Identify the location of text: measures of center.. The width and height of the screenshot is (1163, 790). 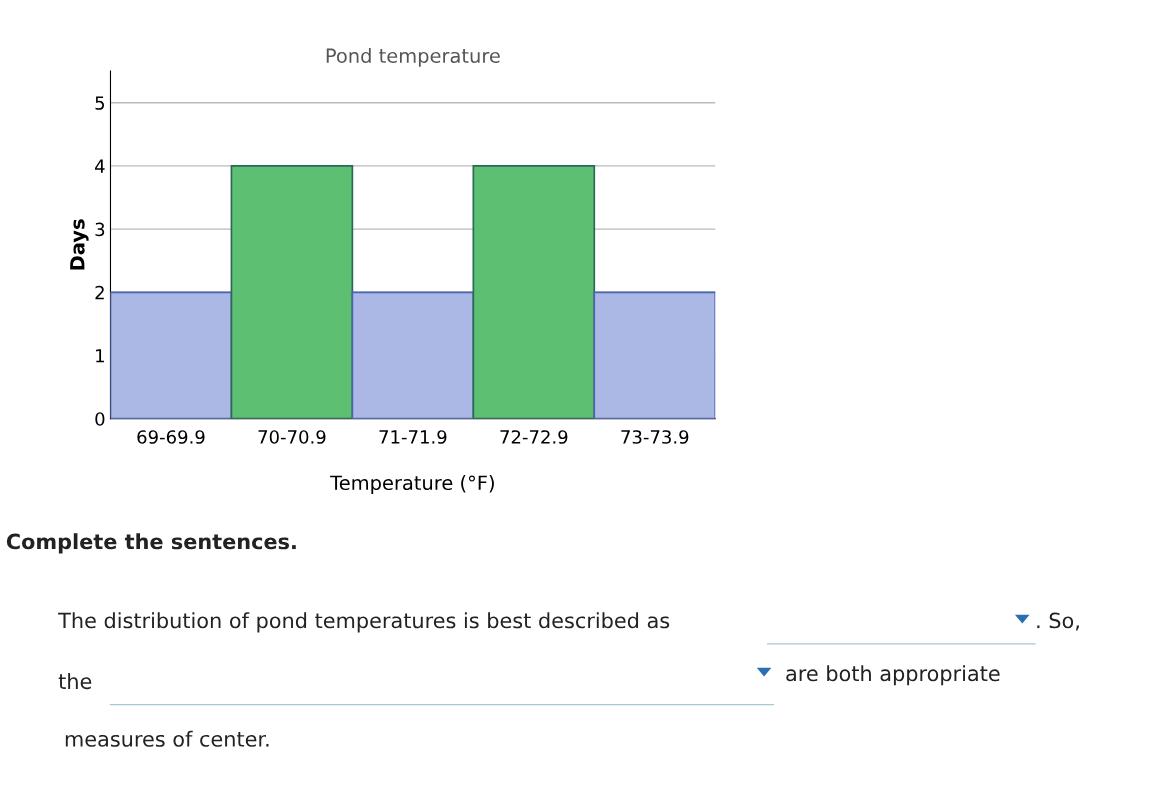
(167, 738).